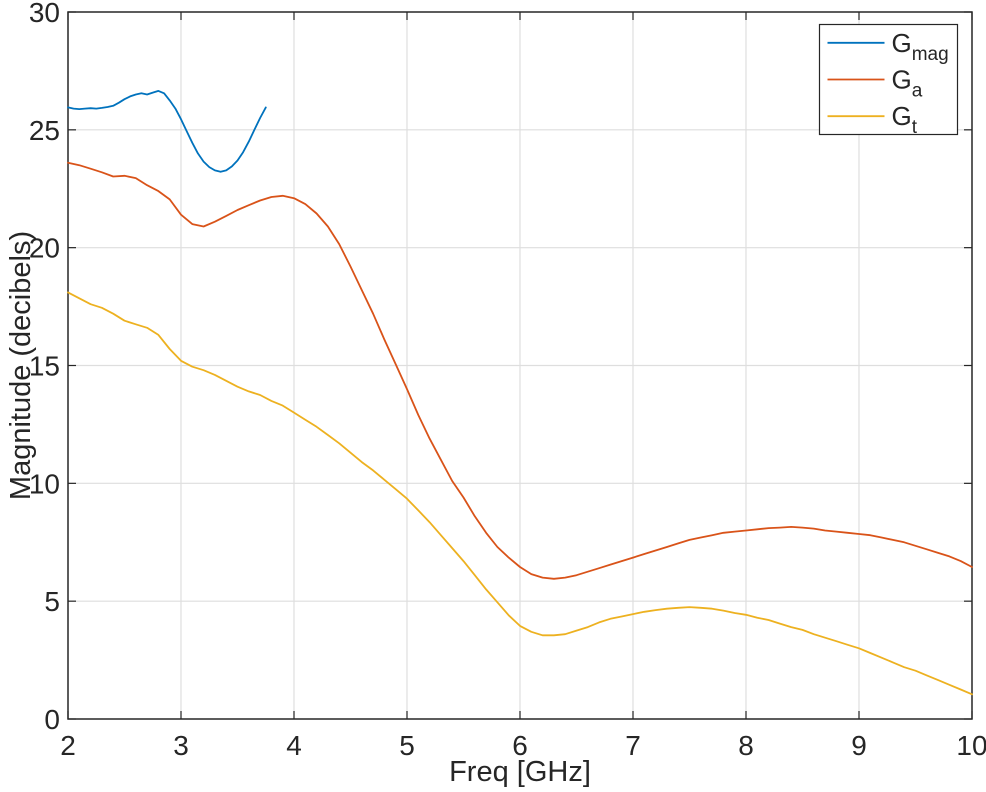  I want to click on series-line-G_mag, so click(167, 131).